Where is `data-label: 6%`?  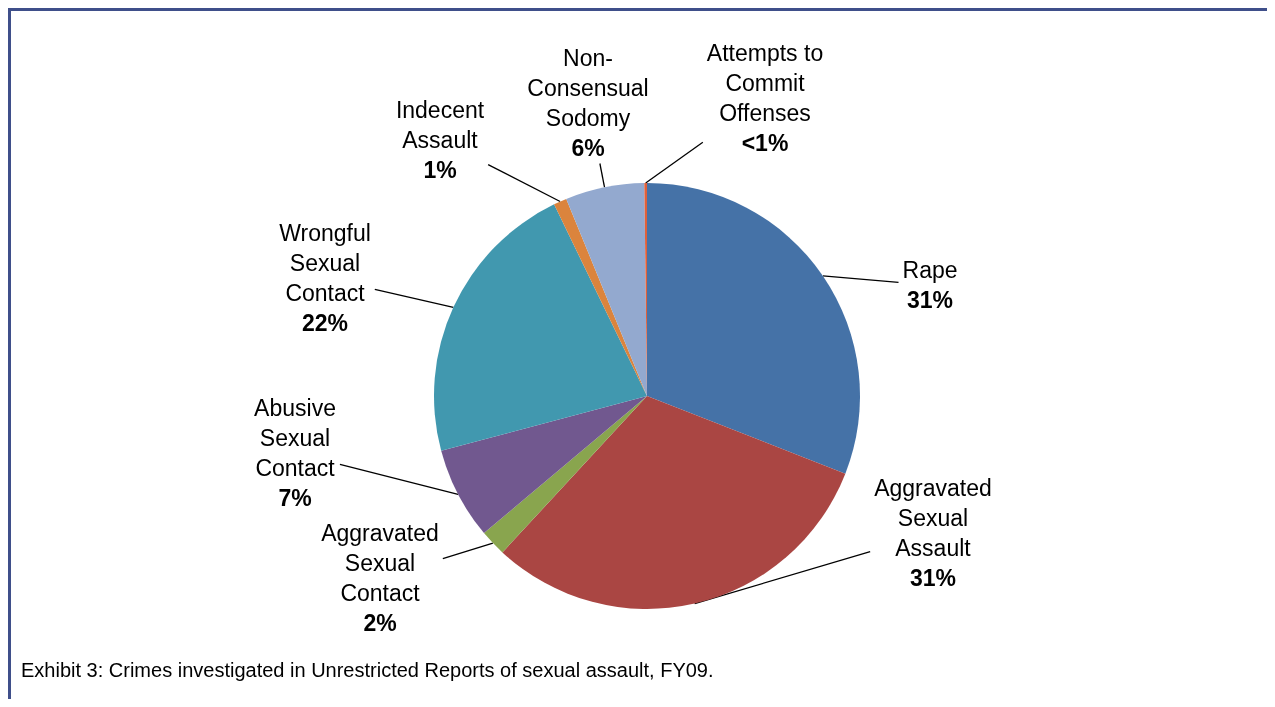 data-label: 6% is located at coordinates (588, 148).